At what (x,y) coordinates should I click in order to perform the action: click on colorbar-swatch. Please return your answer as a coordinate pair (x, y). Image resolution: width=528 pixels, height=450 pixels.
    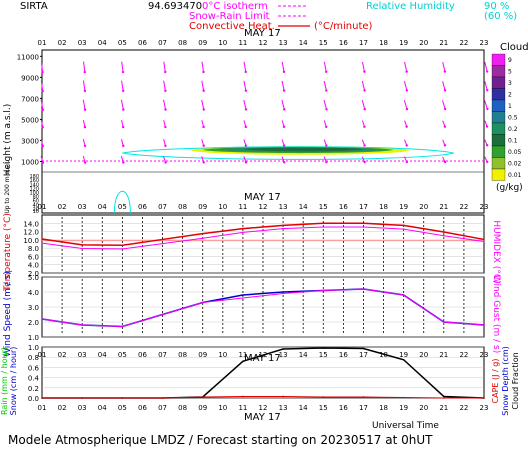
    Looking at the image, I should click on (498, 140).